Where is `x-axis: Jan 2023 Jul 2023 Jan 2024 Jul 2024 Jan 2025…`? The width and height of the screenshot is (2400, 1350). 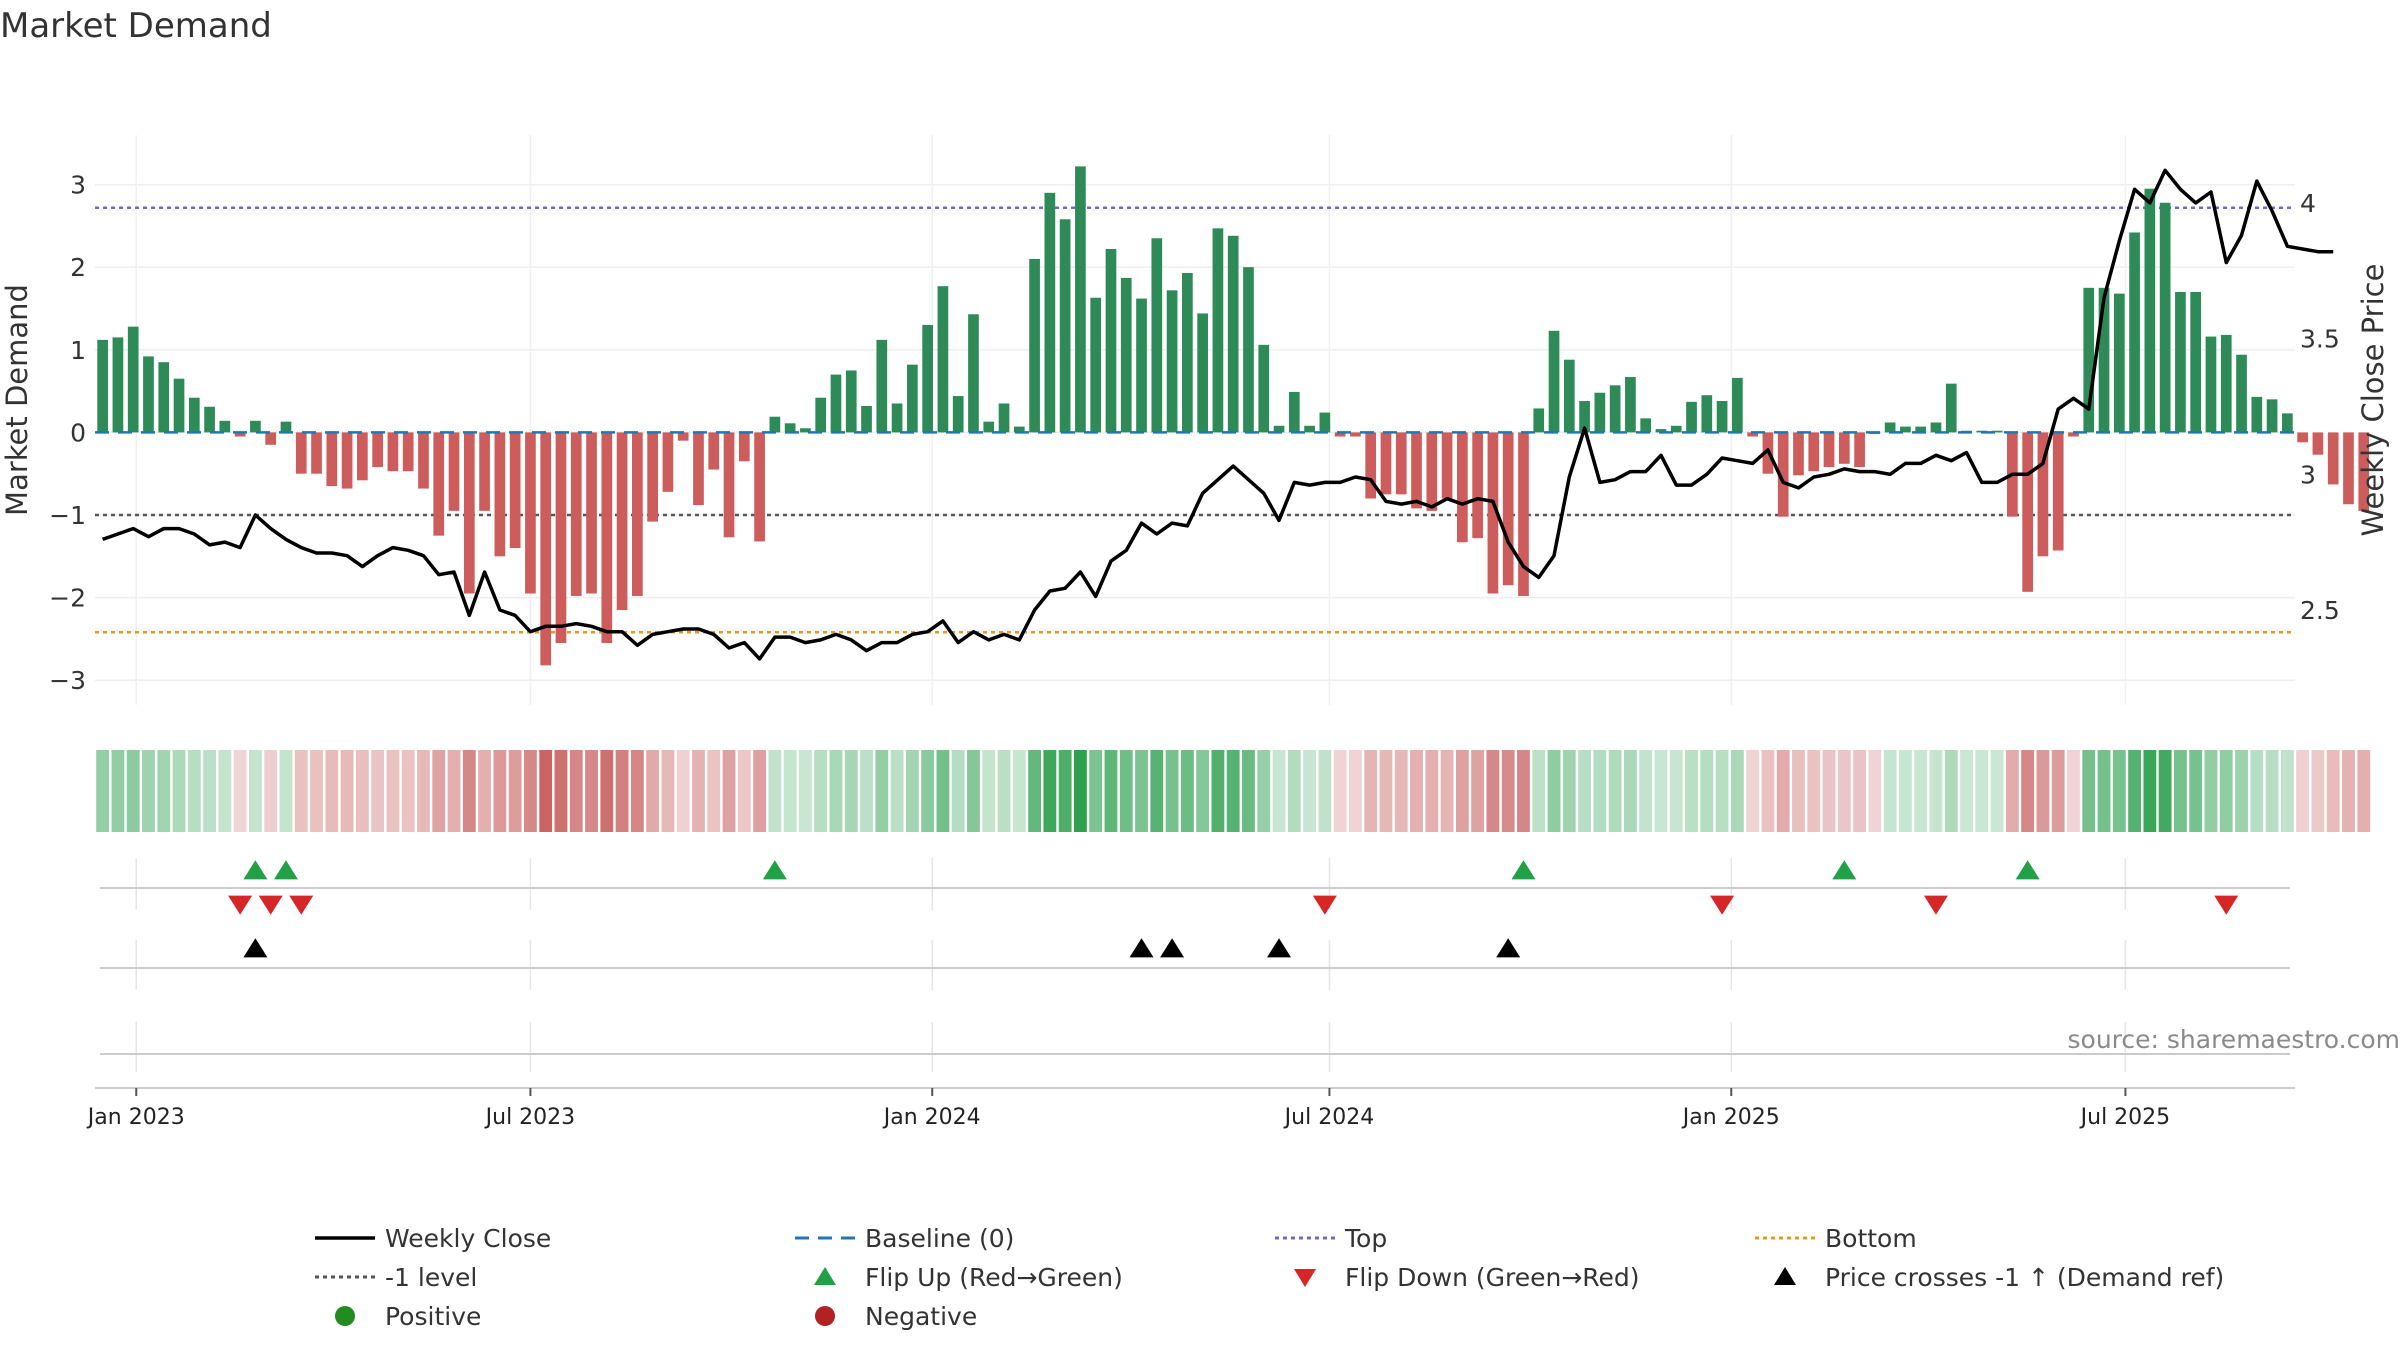
x-axis: Jan 2023 Jul 2023 Jan 2024 Jul 2024 Jan 2025… is located at coordinates (1190, 1108).